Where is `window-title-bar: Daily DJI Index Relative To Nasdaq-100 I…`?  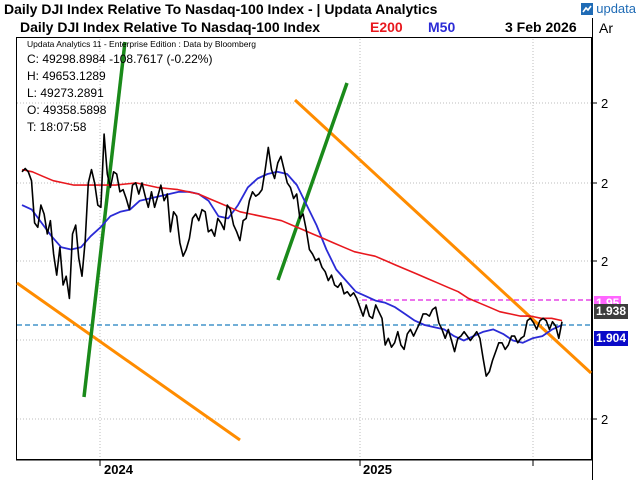
window-title-bar: Daily DJI Index Relative To Nasdaq-100 I… is located at coordinates (320, 9).